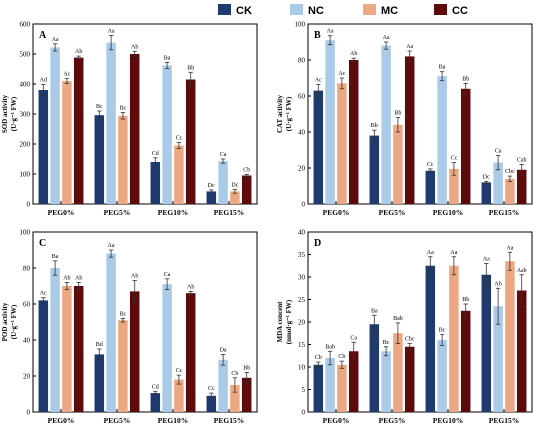  What do you see at coordinates (302, 278) in the screenshot?
I see `y-tick-label: 30` at bounding box center [302, 278].